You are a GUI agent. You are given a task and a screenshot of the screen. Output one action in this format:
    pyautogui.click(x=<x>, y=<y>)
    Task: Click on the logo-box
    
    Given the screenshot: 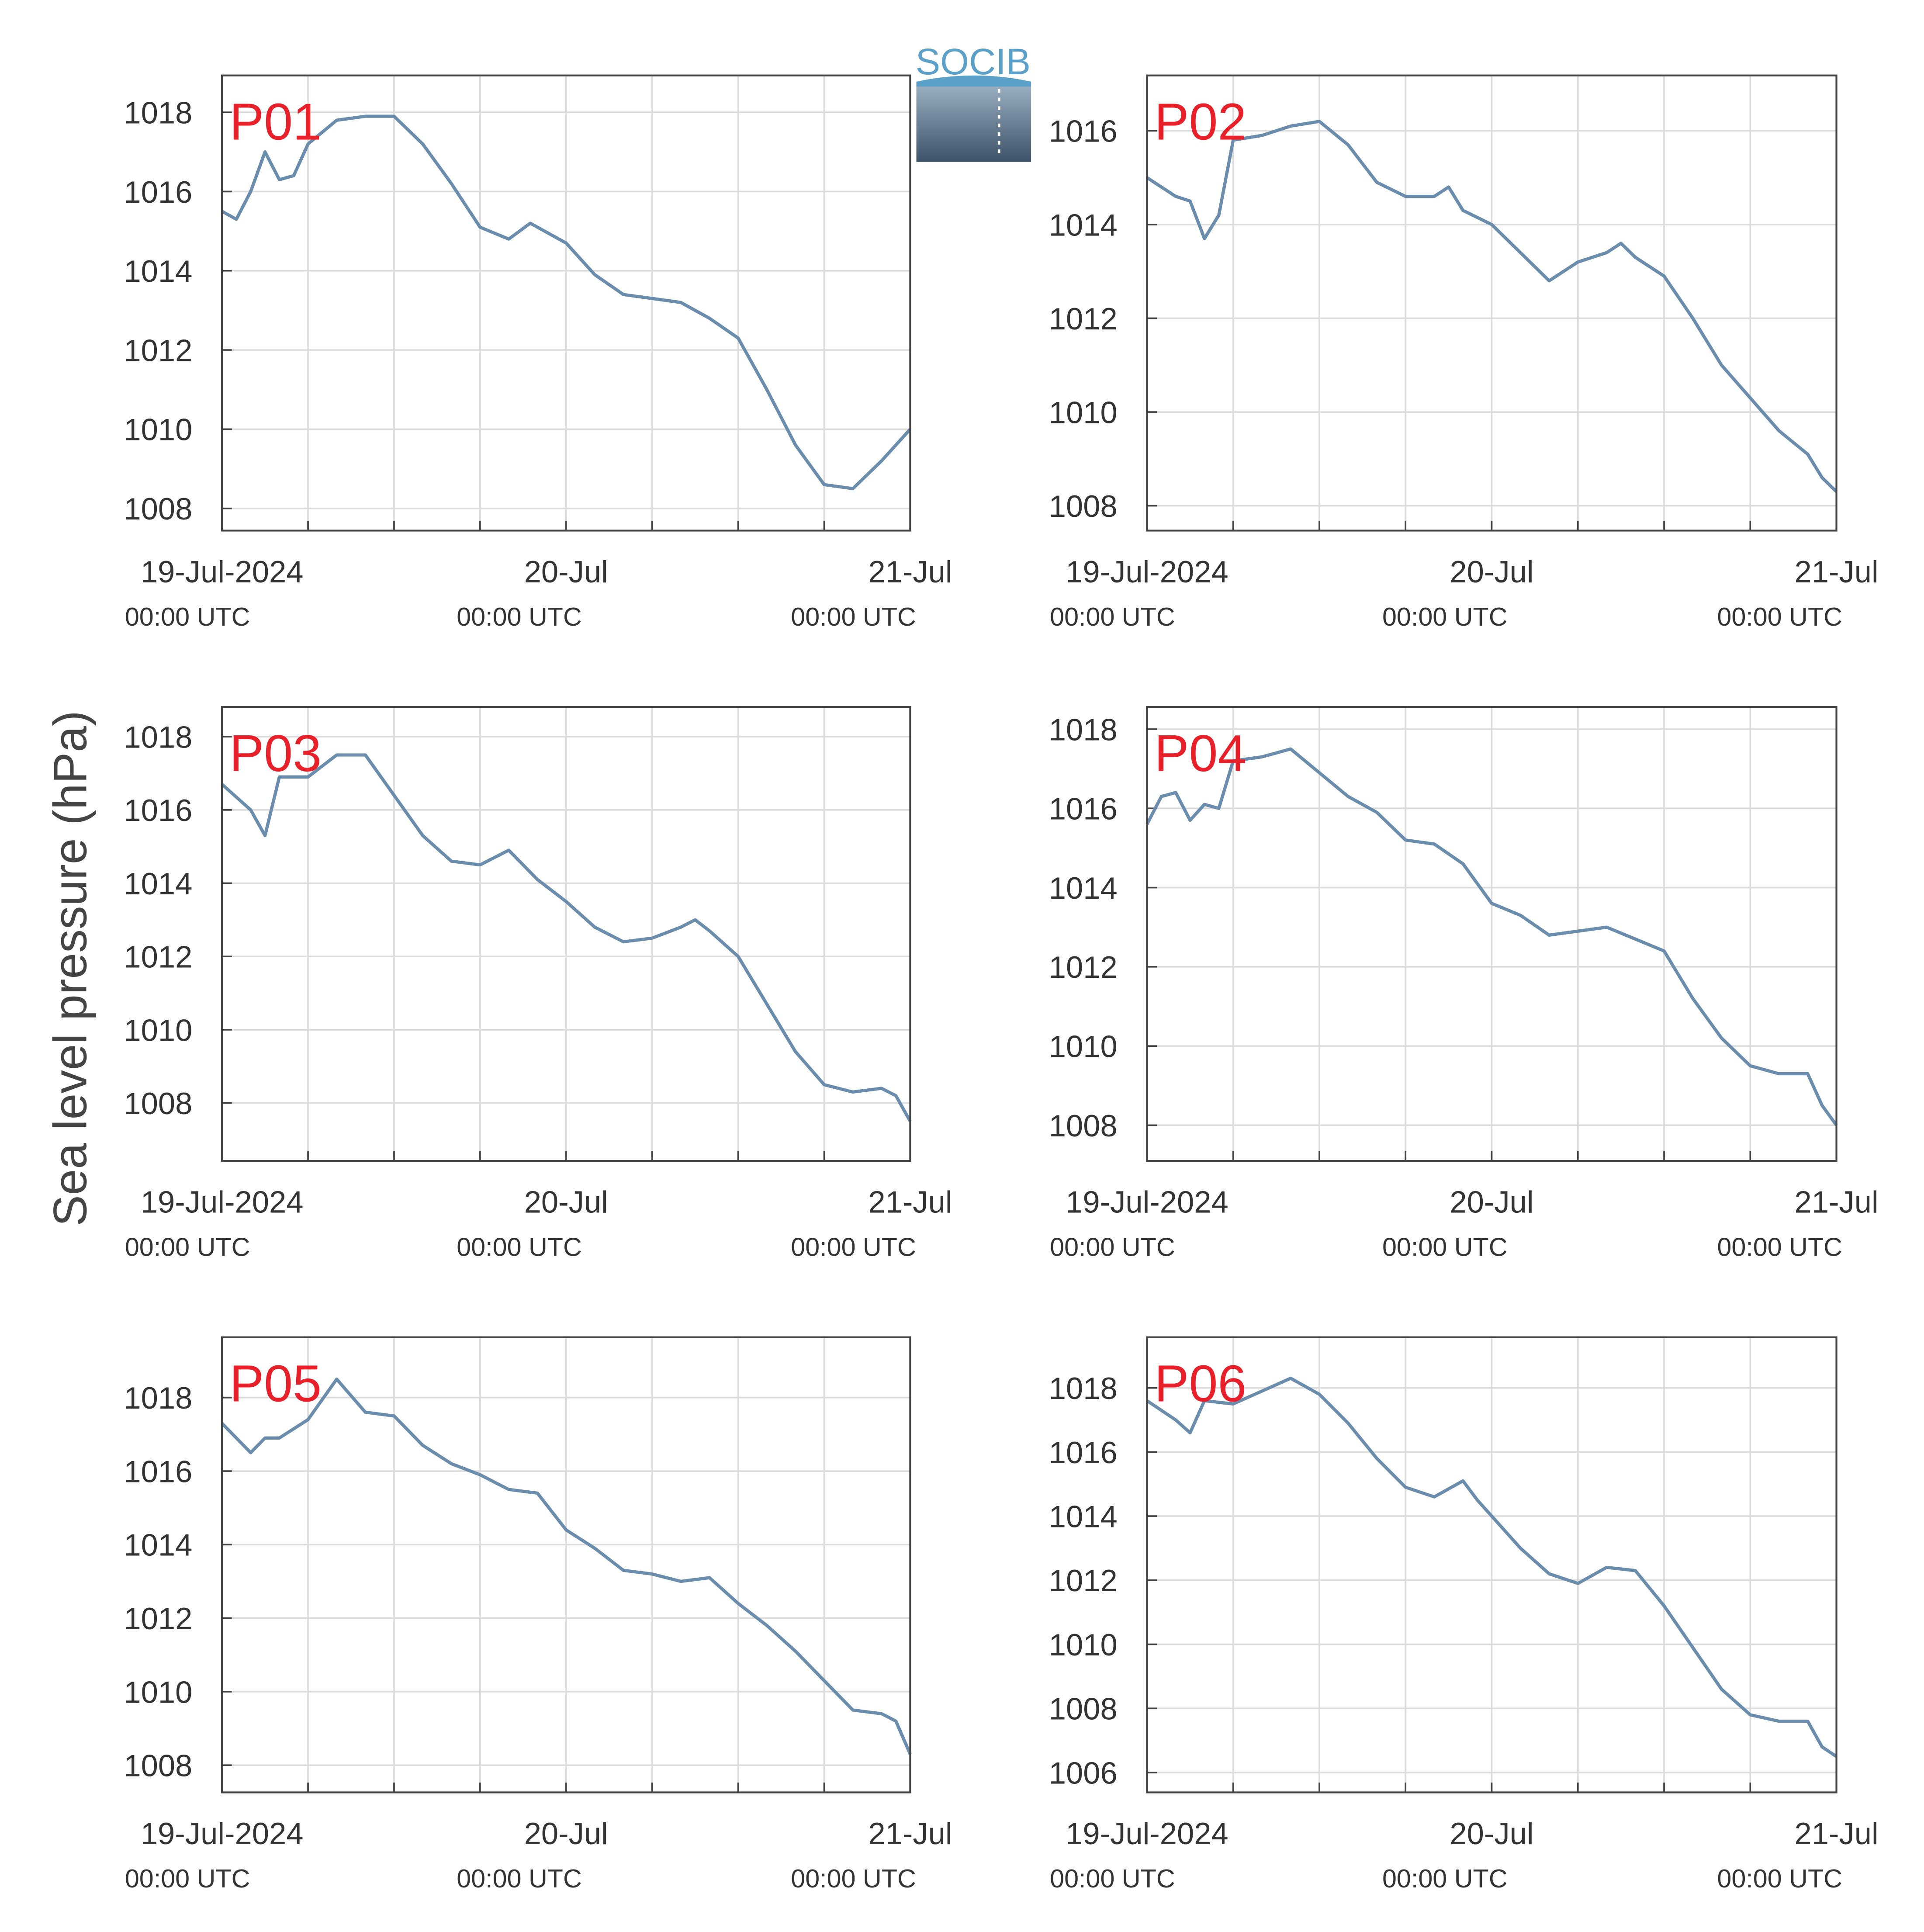 What is the action you would take?
    pyautogui.click(x=973, y=121)
    